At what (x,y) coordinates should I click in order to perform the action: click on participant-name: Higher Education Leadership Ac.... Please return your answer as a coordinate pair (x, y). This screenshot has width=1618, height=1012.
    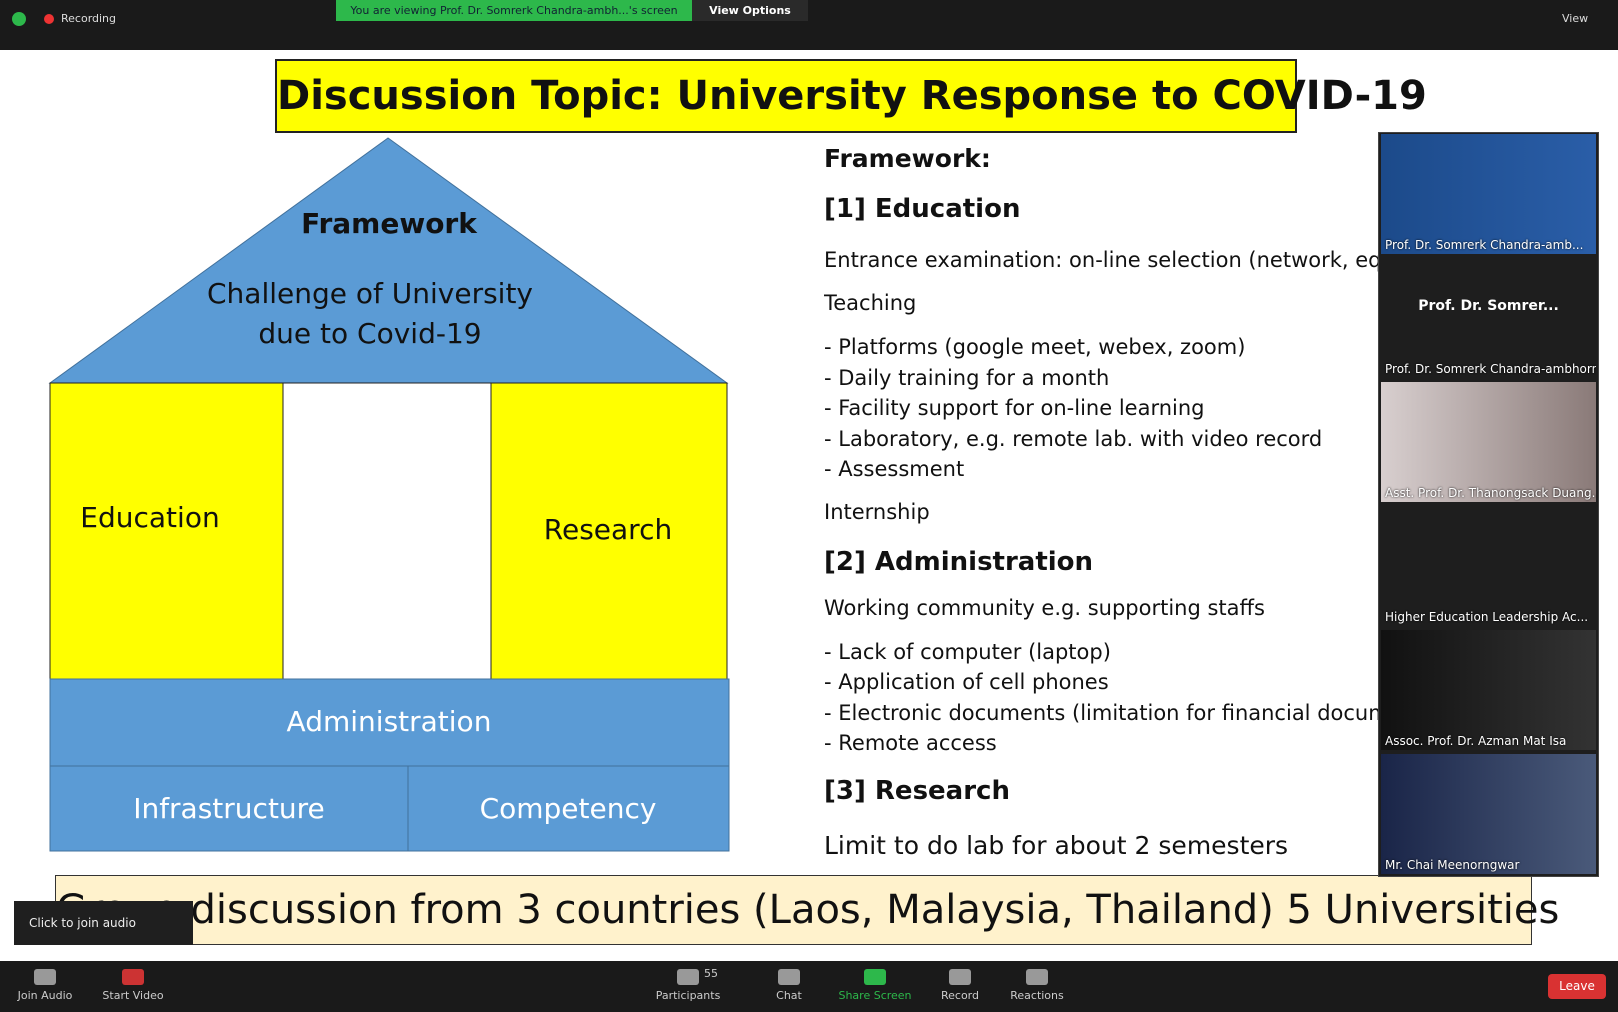
    Looking at the image, I should click on (1487, 617).